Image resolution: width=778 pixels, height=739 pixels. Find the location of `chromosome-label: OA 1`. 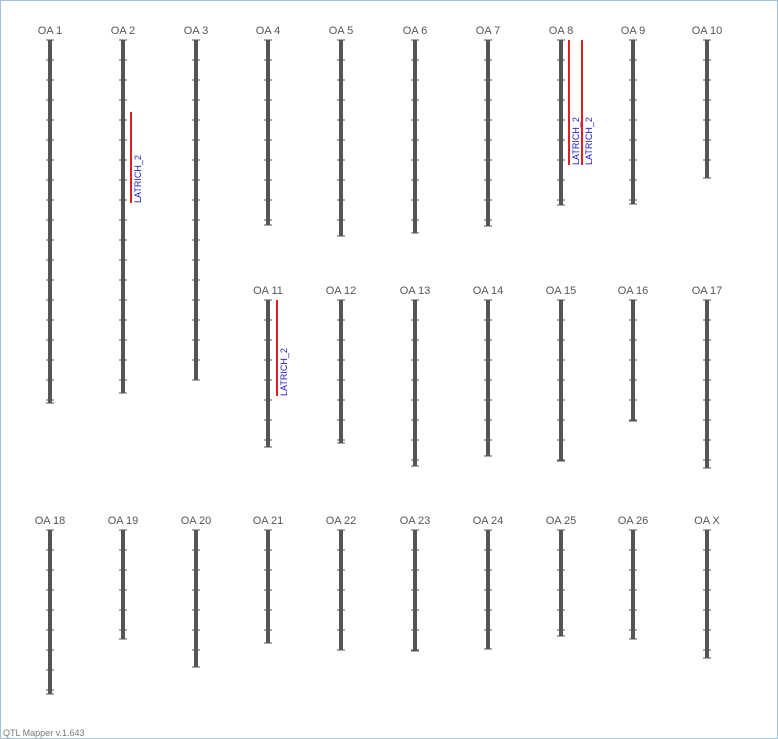

chromosome-label: OA 1 is located at coordinates (50, 31).